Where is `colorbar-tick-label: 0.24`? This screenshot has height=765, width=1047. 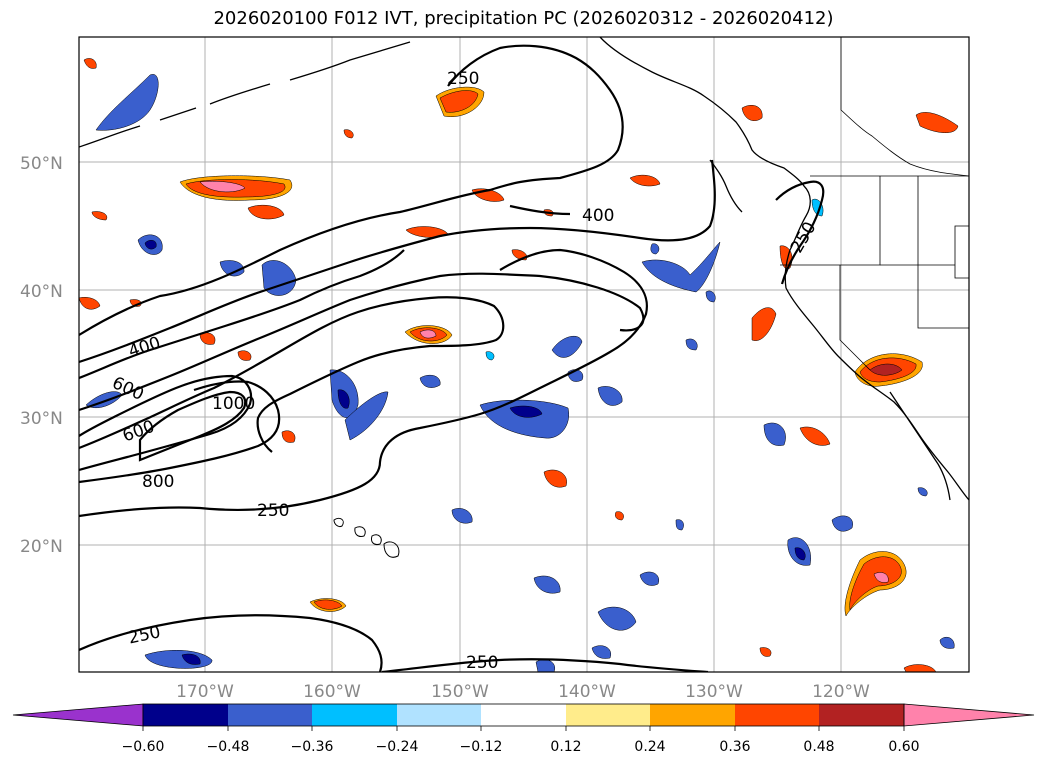
colorbar-tick-label: 0.24 is located at coordinates (649, 747).